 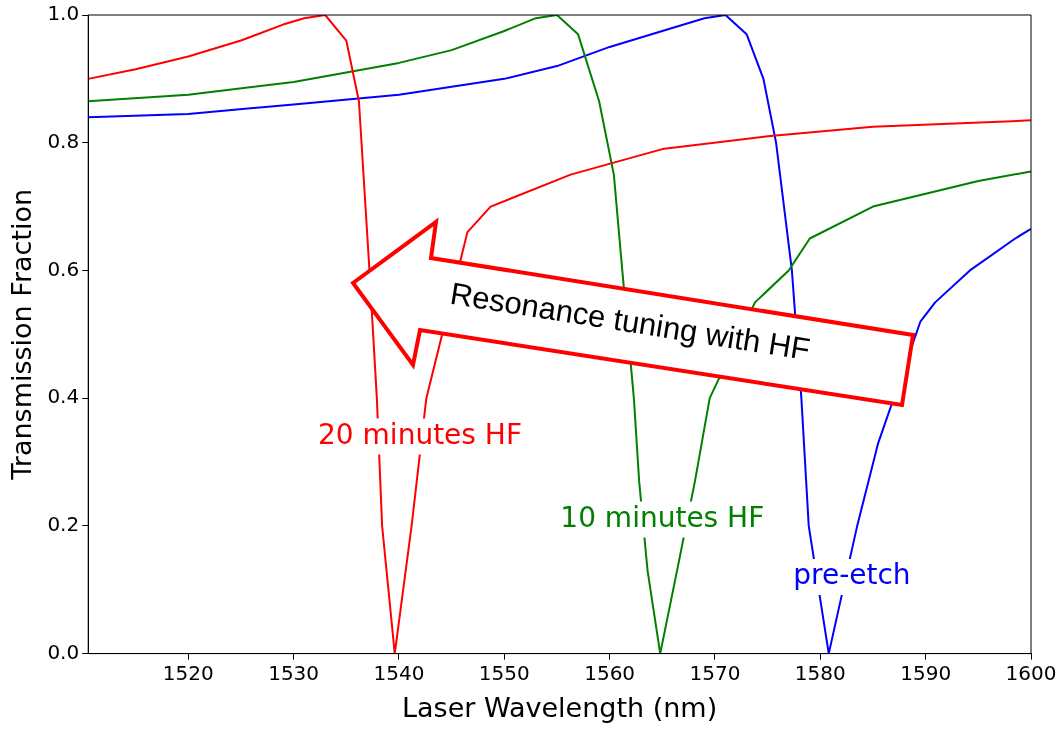 I want to click on series-label: pre-etch, so click(x=852, y=575).